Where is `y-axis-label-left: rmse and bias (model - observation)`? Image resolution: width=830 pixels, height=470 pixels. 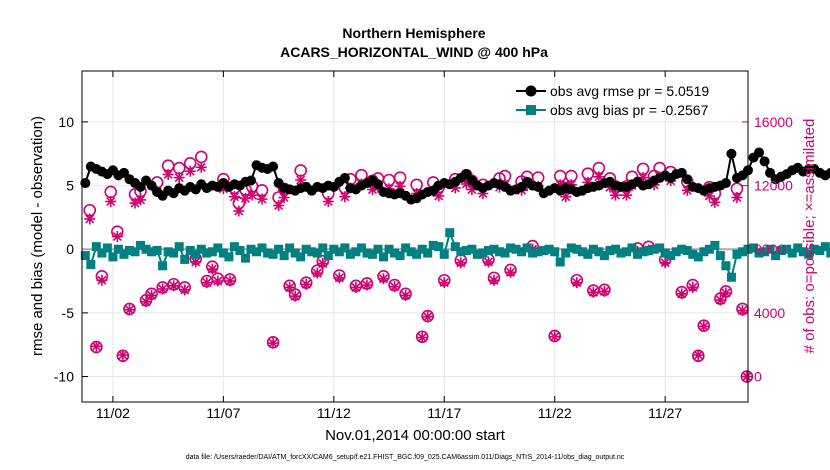
y-axis-label-left: rmse and bias (model - observation) is located at coordinates (37, 236).